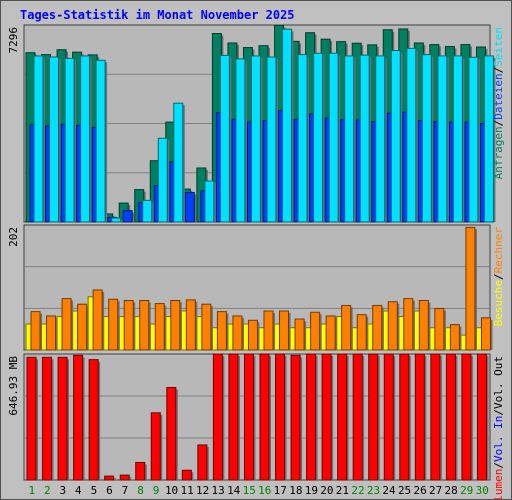 The height and width of the screenshot is (500, 512). Describe the element at coordinates (47, 490) in the screenshot. I see `x-tick-label: 2` at that location.